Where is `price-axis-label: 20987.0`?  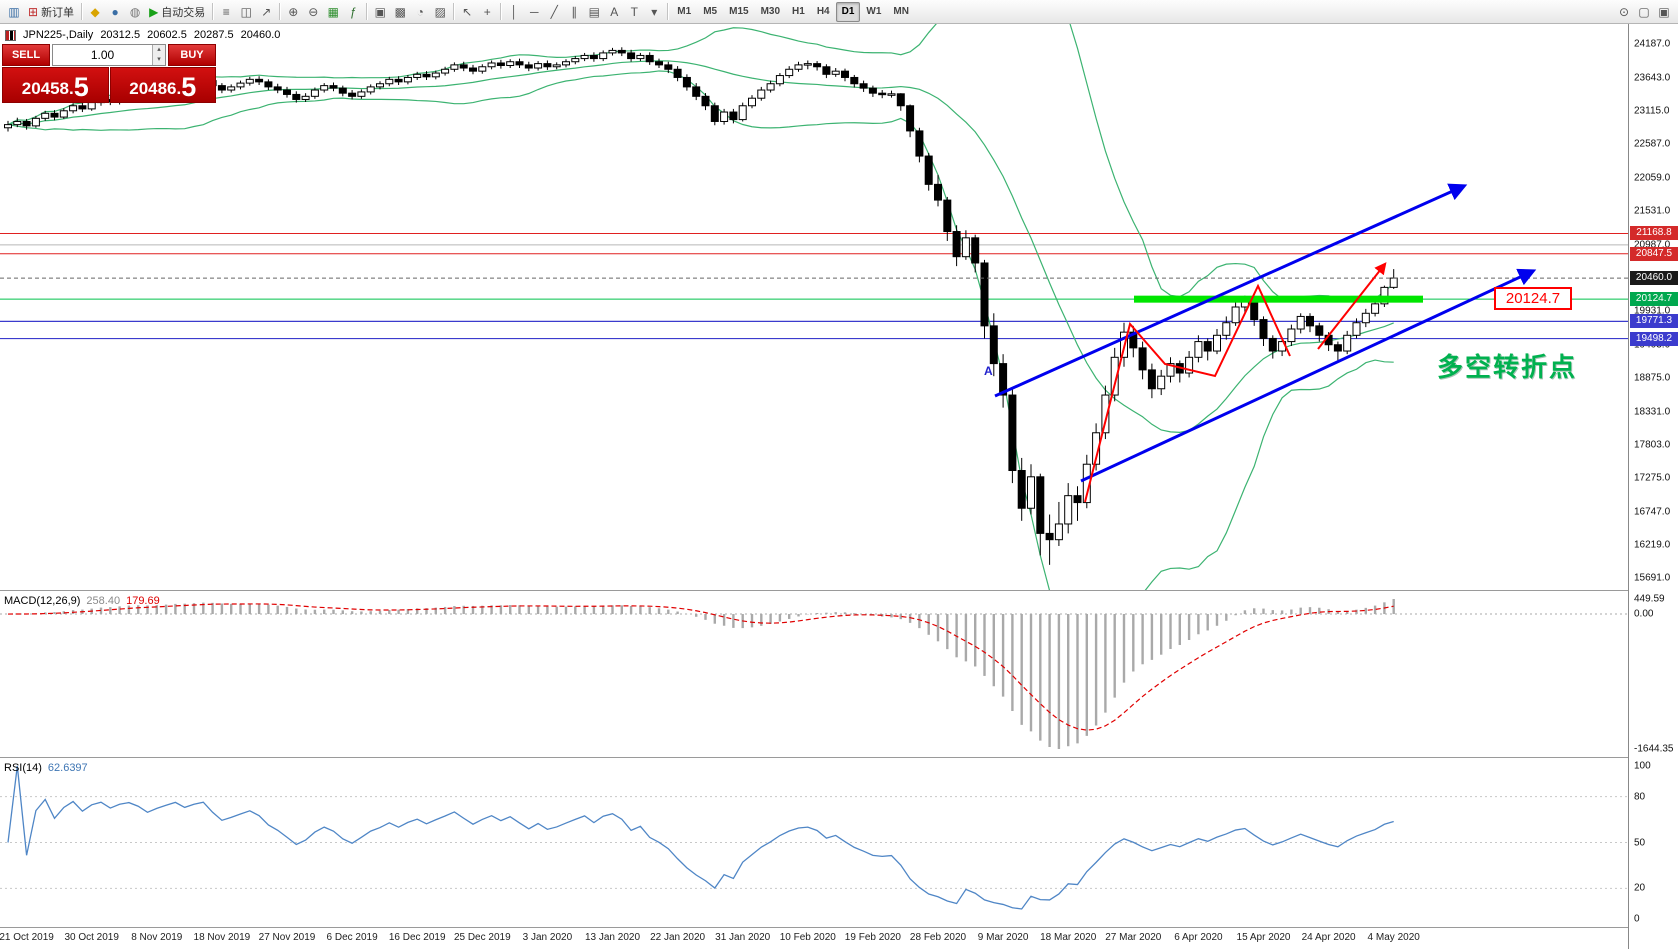 price-axis-label: 20987.0 is located at coordinates (1652, 245).